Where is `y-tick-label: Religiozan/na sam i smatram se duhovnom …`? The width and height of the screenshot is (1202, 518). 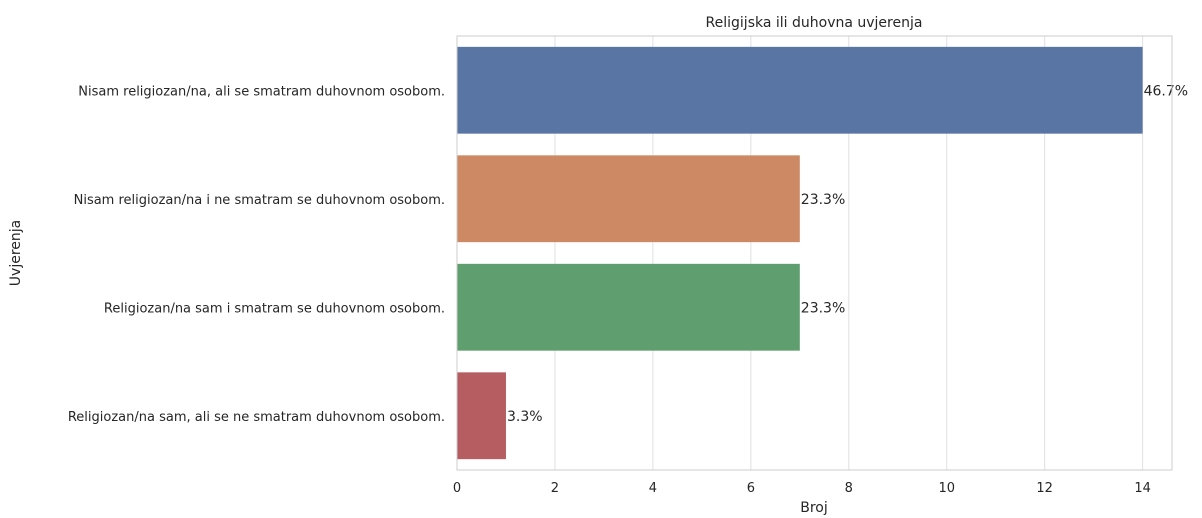 y-tick-label: Religiozan/na sam i smatram se duhovnom … is located at coordinates (274, 308).